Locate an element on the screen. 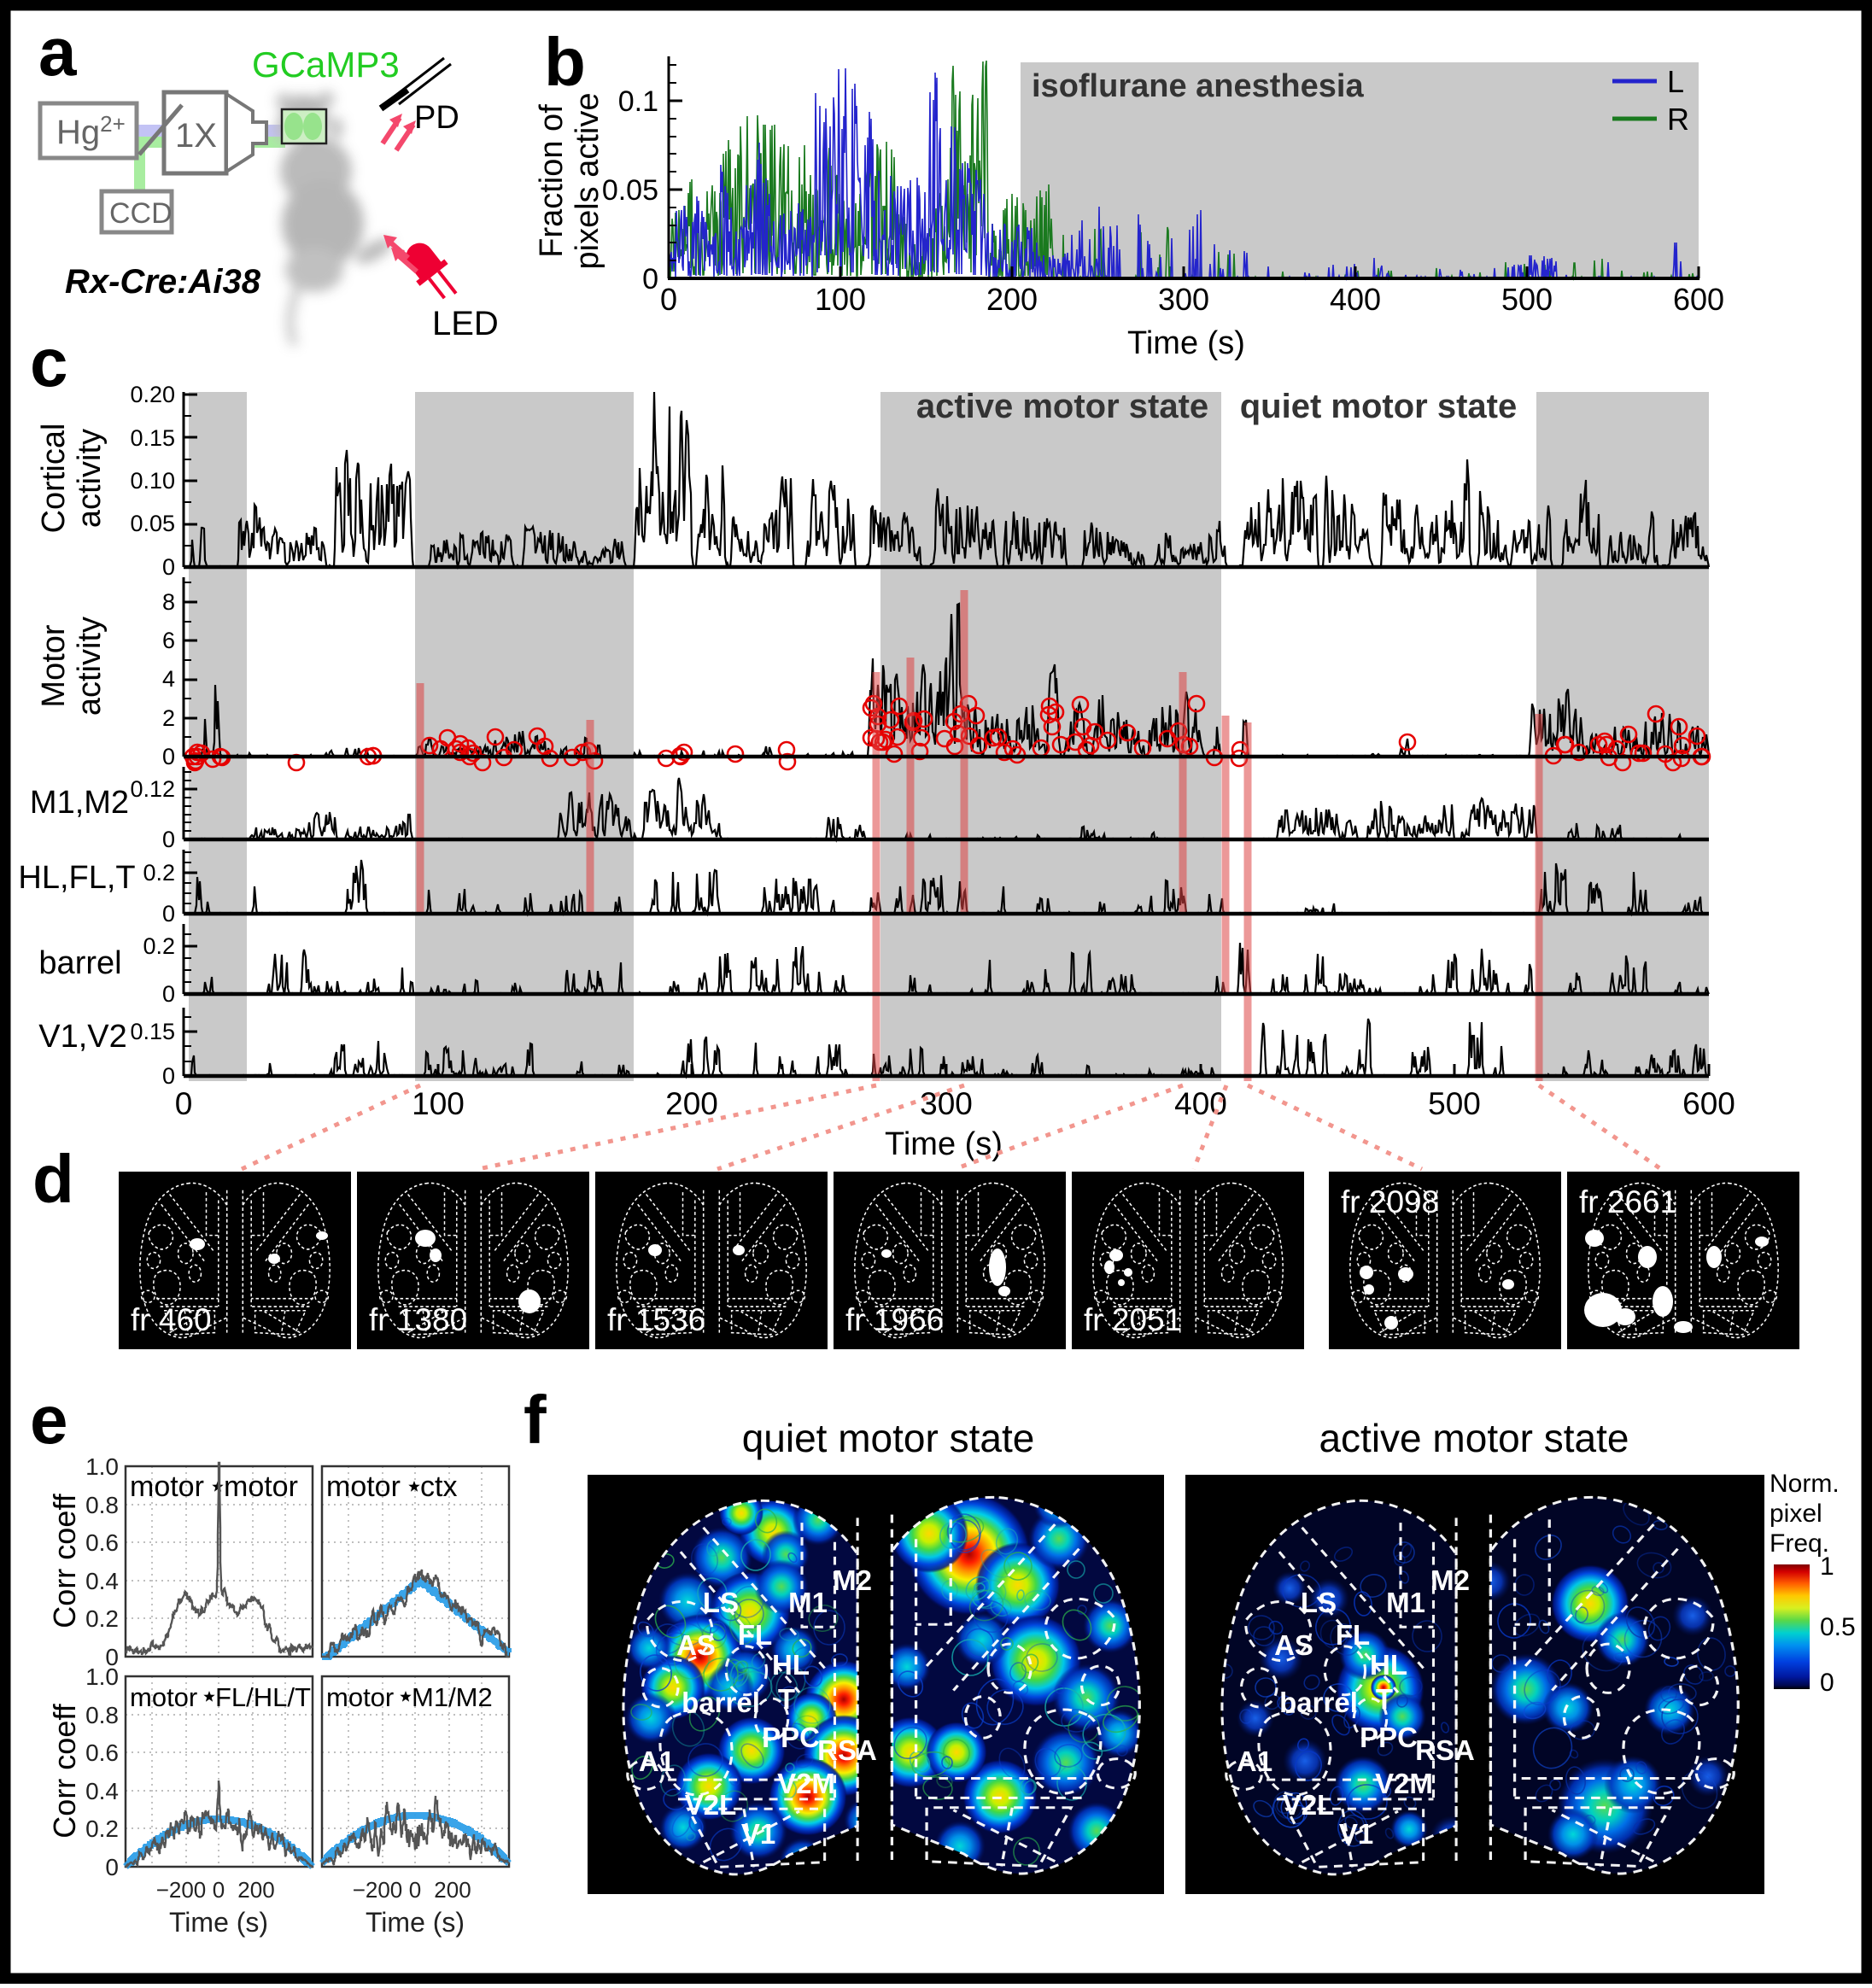 This screenshot has width=1872, height=1988. svg-text: L is located at coordinates (1675, 81).